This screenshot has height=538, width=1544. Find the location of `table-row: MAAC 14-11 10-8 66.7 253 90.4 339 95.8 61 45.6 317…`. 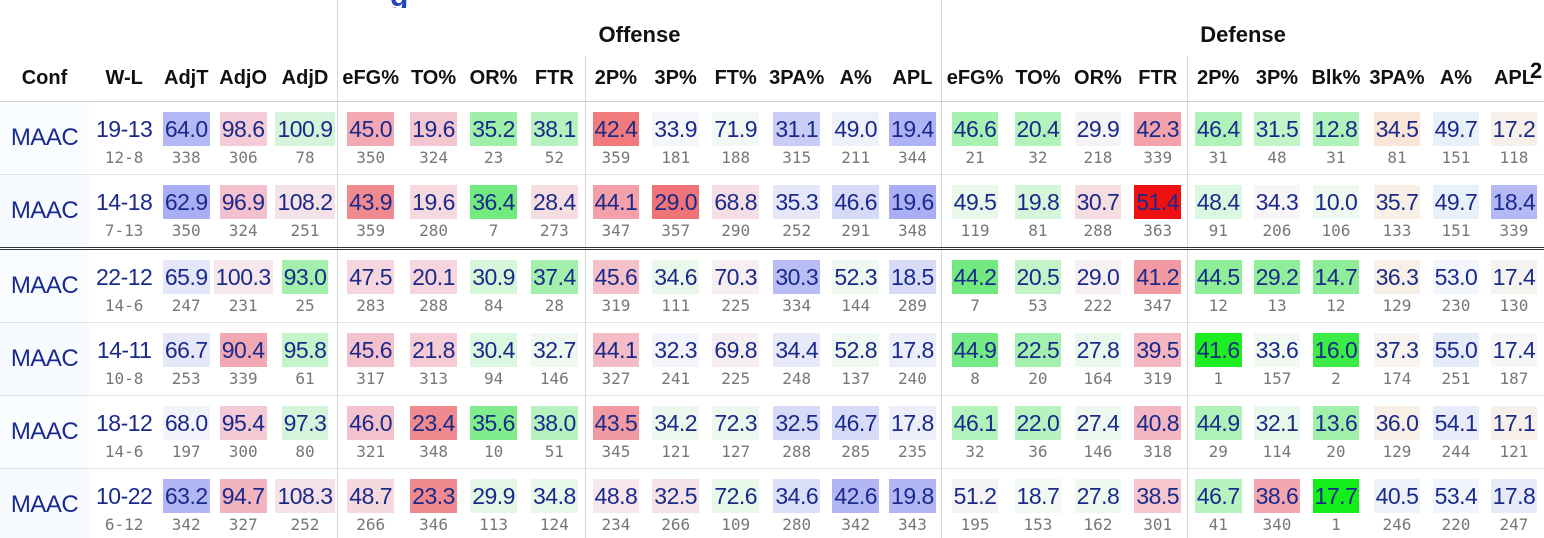

table-row: MAAC 14-11 10-8 66.7 253 90.4 339 95.8 61 45.6 317… is located at coordinates (772, 359).